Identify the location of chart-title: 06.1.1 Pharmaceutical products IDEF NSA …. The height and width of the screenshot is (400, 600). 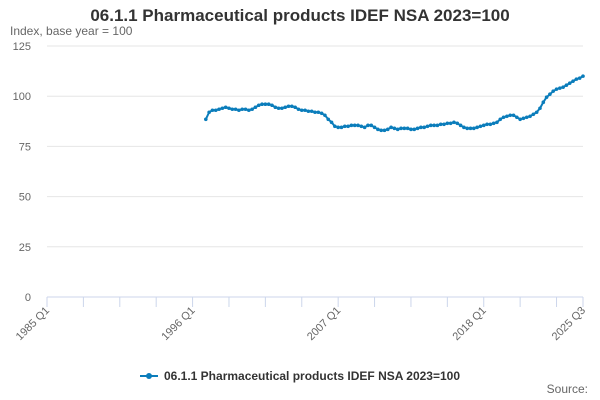
(300, 15).